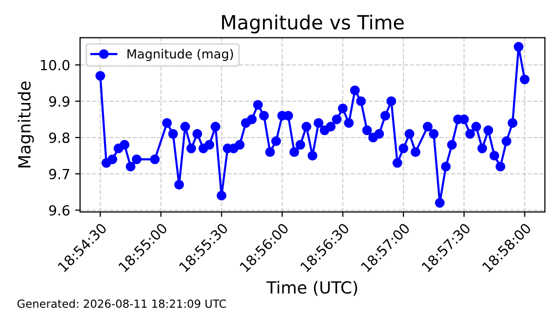 The width and height of the screenshot is (560, 314). Describe the element at coordinates (312, 288) in the screenshot. I see `x-axis-title: Time (UTC)` at that location.